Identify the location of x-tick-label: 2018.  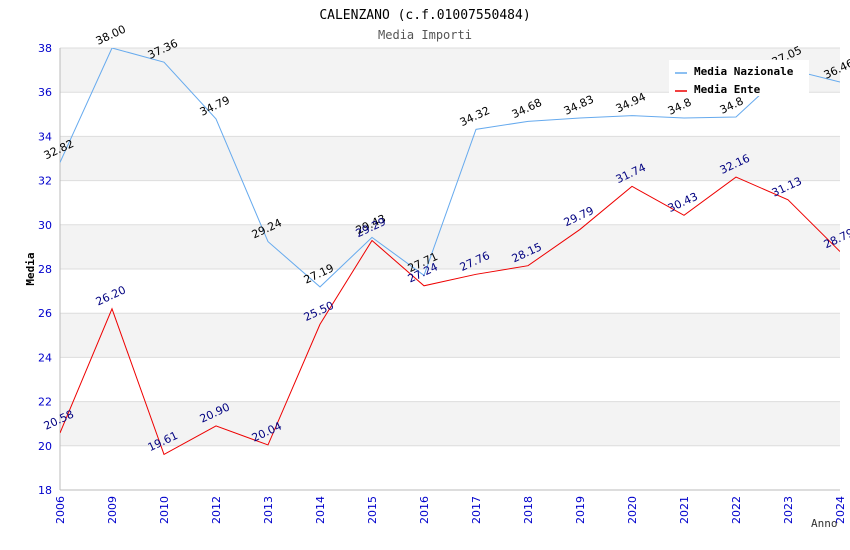
(528, 510).